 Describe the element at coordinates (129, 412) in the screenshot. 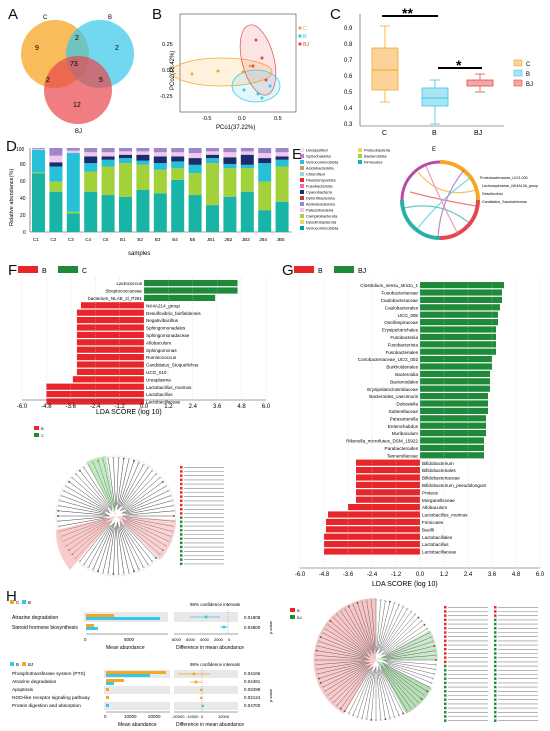

I see `lda-f-xlabel: LDA SCORE (log 10)` at that location.